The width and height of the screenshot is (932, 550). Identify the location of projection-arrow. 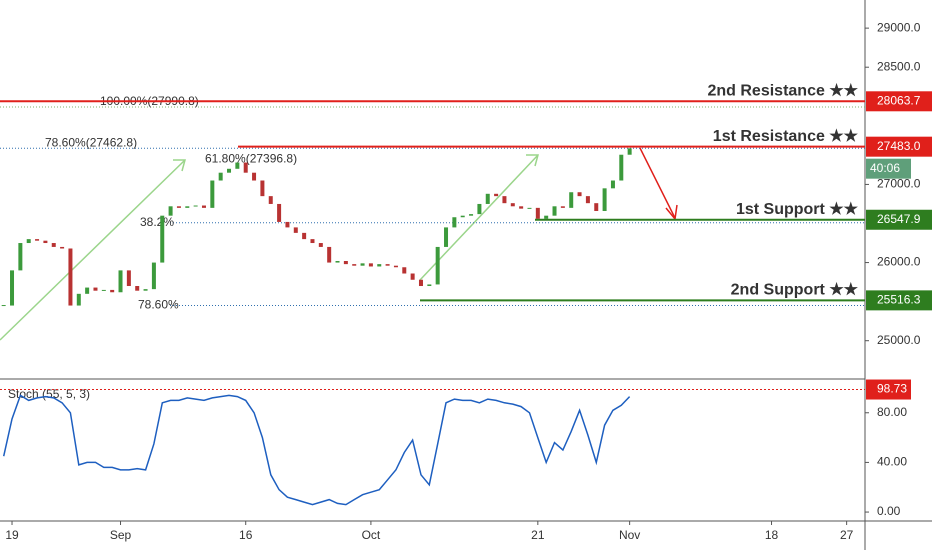
(657, 183).